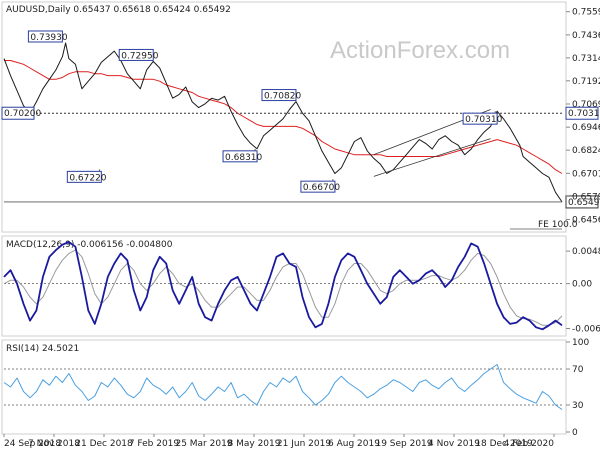  I want to click on main-ytick-label: 0.73140, so click(586, 59).